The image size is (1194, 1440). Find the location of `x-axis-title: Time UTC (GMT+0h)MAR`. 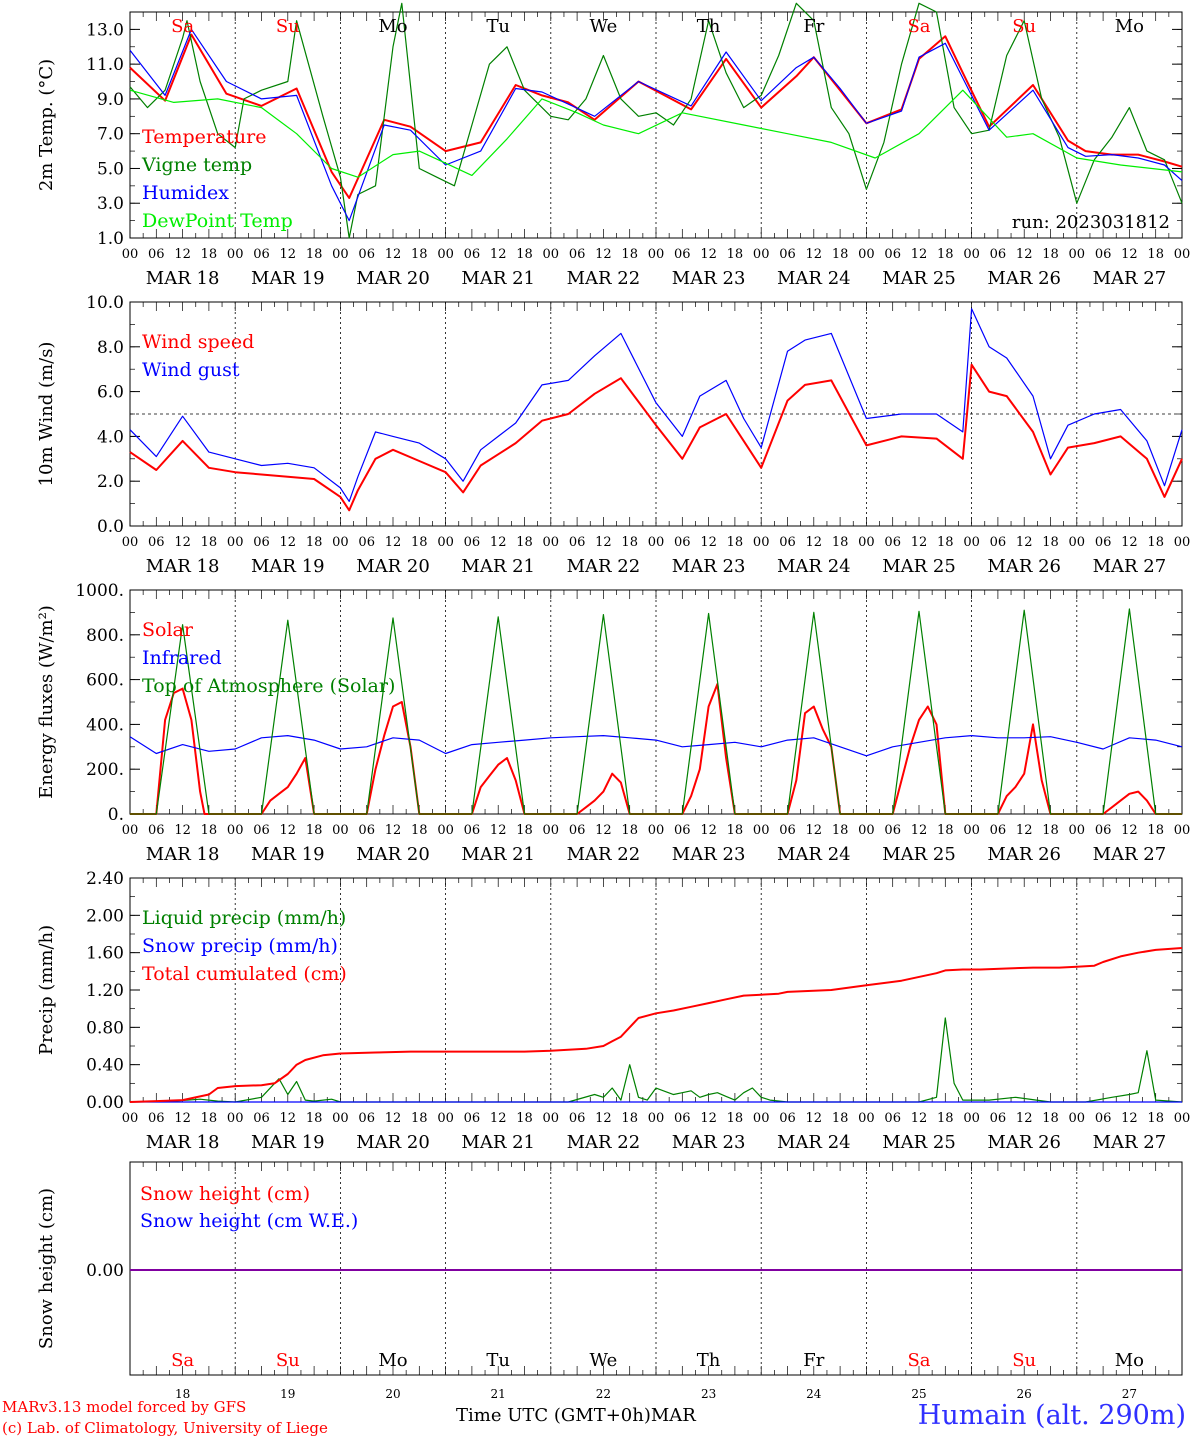

x-axis-title: Time UTC (GMT+0h)MAR is located at coordinates (576, 1415).